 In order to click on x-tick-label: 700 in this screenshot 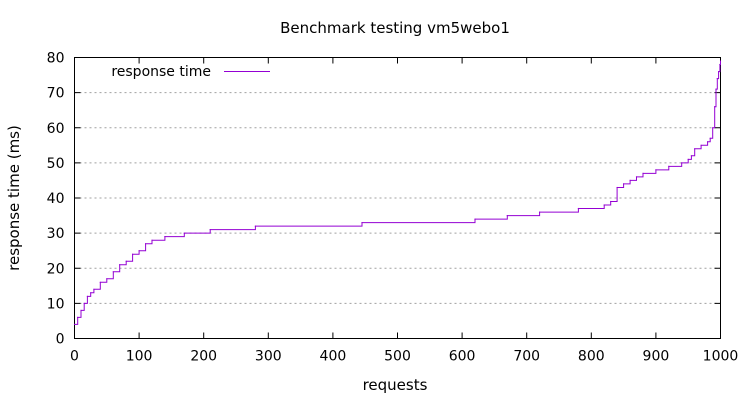, I will do `click(526, 357)`.